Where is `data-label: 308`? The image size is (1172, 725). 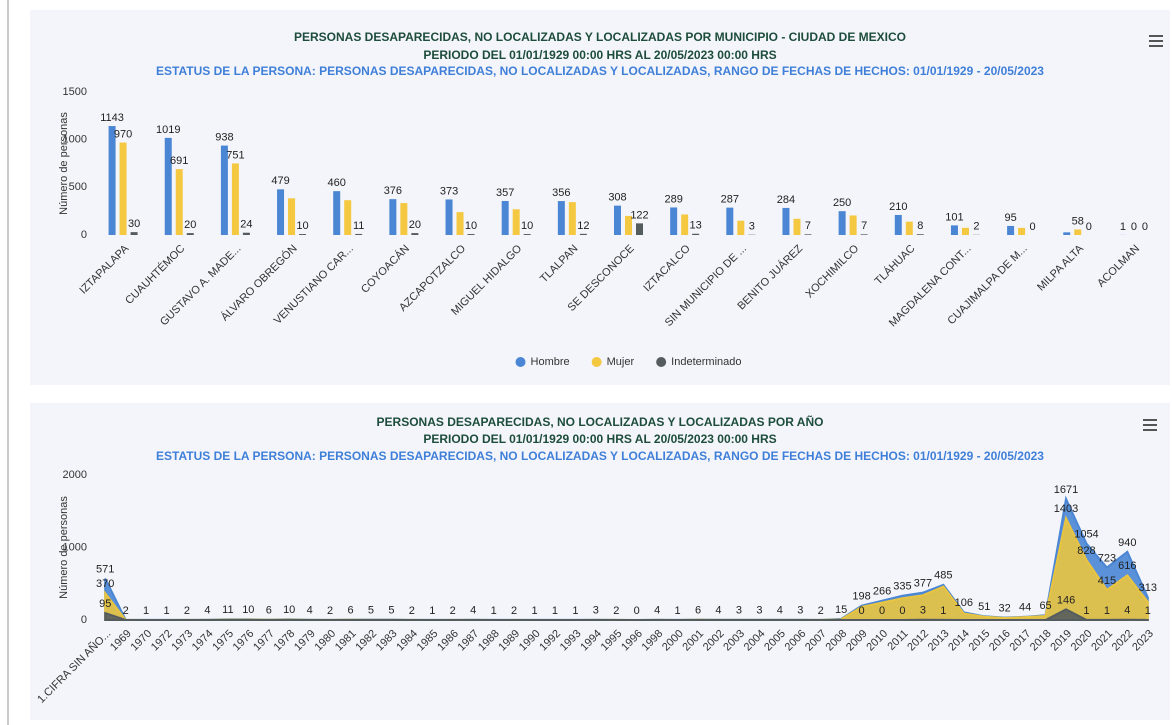
data-label: 308 is located at coordinates (617, 198).